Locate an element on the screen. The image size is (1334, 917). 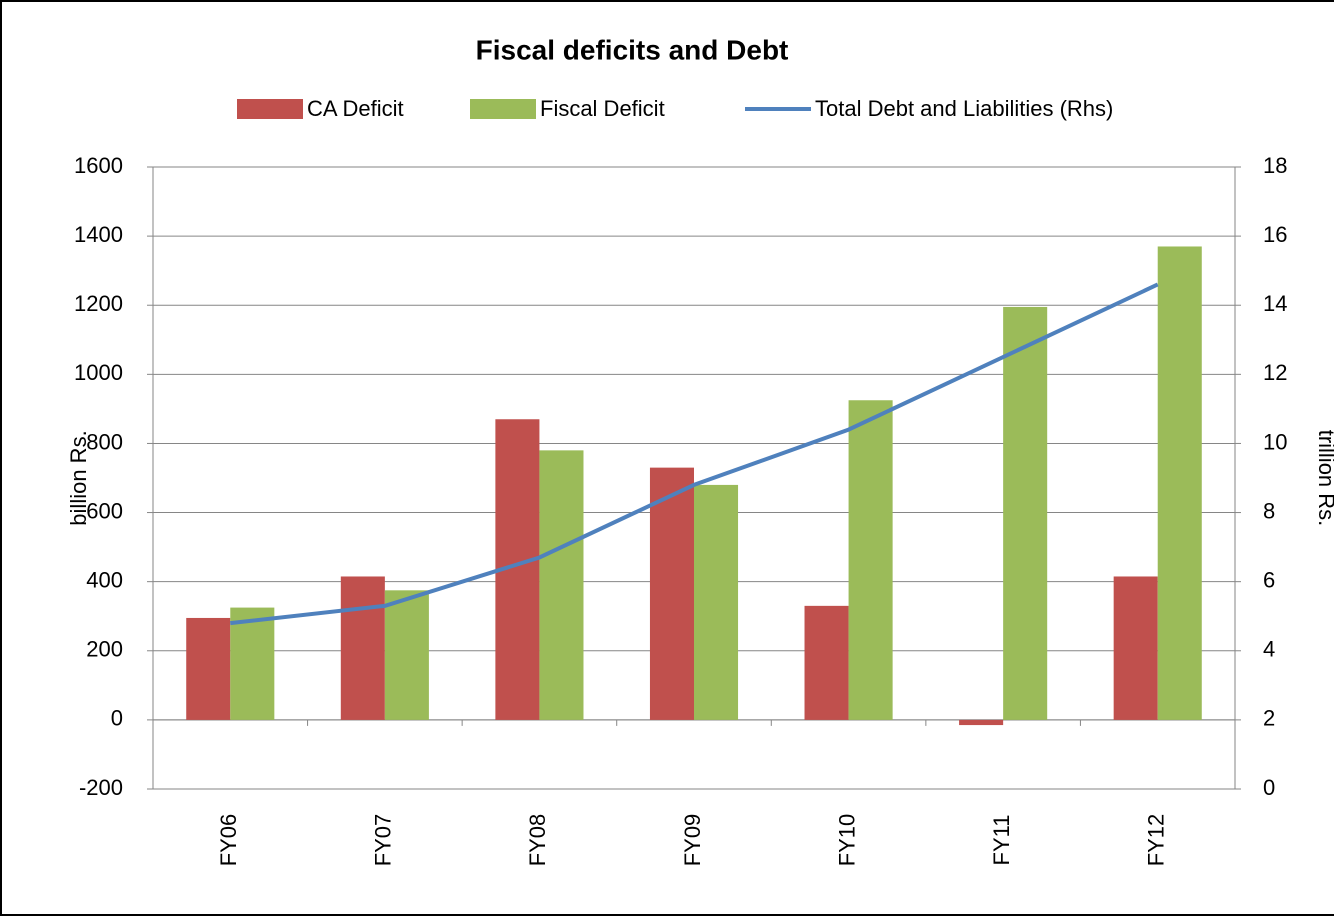
y-tick-label: 0 is located at coordinates (117, 718).